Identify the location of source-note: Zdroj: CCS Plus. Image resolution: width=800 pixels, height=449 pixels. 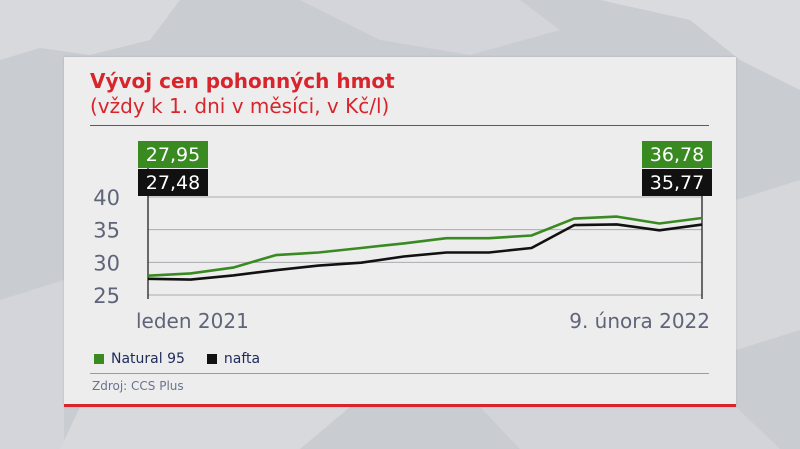
(138, 386).